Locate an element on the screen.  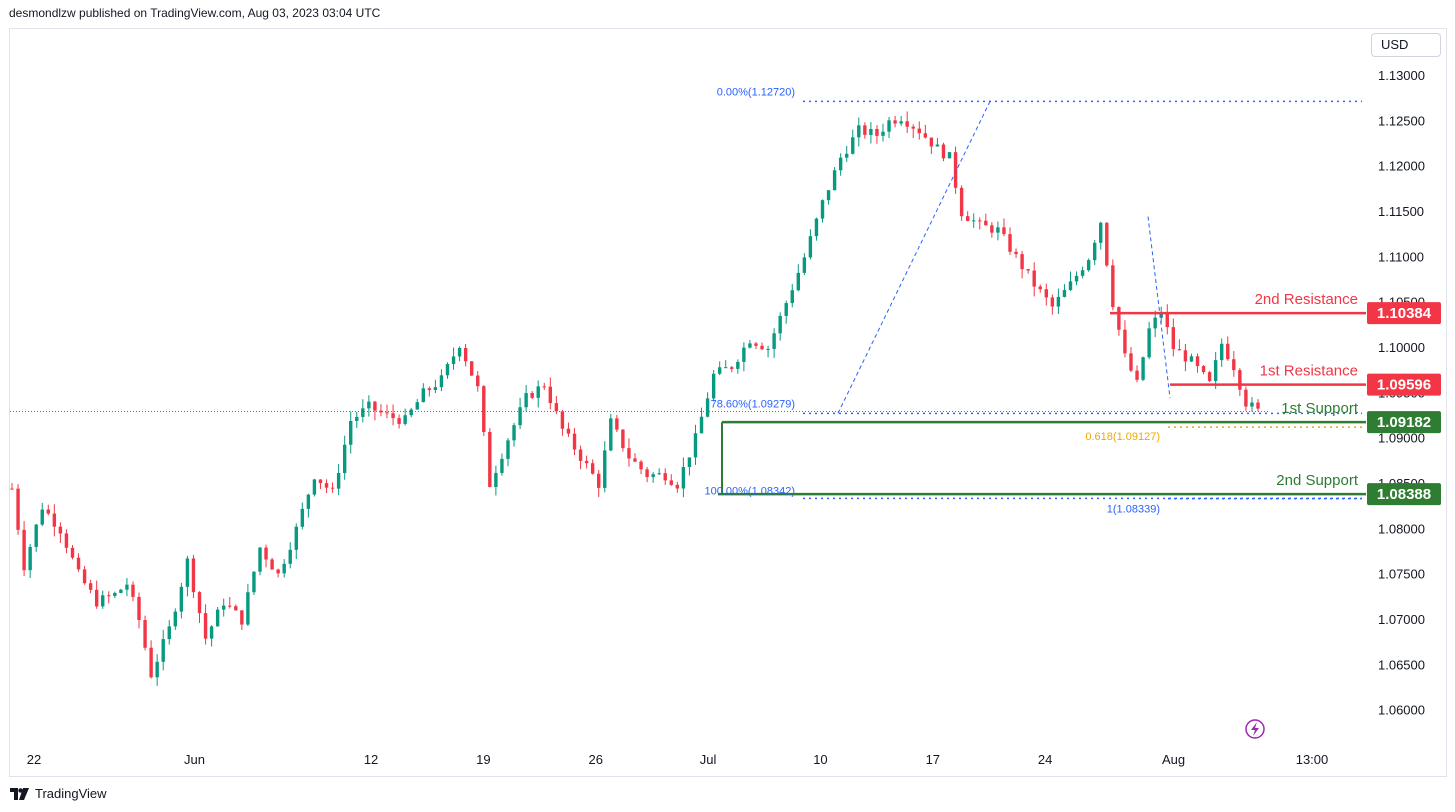
lightning-icon is located at coordinates (1255, 729).